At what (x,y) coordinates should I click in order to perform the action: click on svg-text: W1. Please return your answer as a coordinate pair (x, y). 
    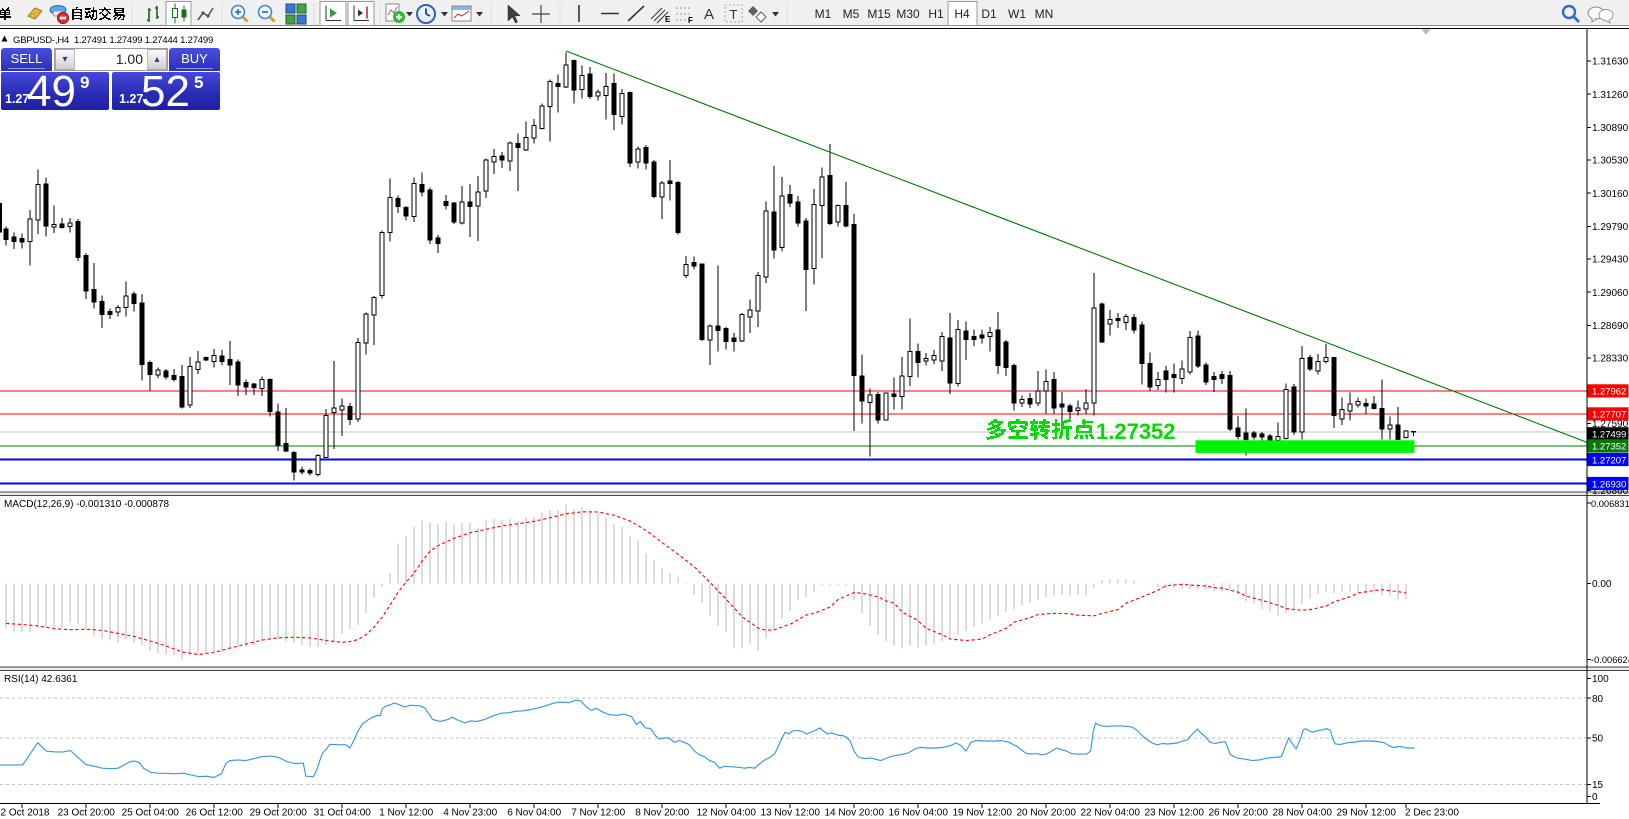
    Looking at the image, I should click on (1017, 14).